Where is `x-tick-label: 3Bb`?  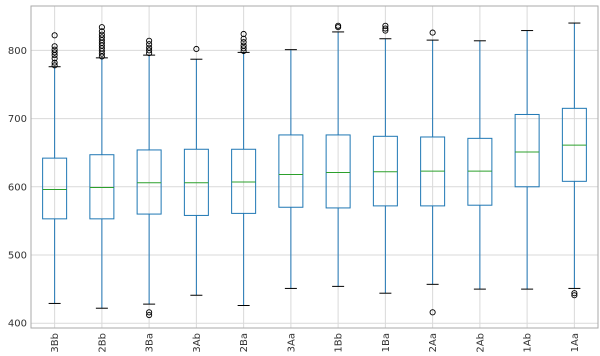
x-tick-label: 3Bb is located at coordinates (55, 342).